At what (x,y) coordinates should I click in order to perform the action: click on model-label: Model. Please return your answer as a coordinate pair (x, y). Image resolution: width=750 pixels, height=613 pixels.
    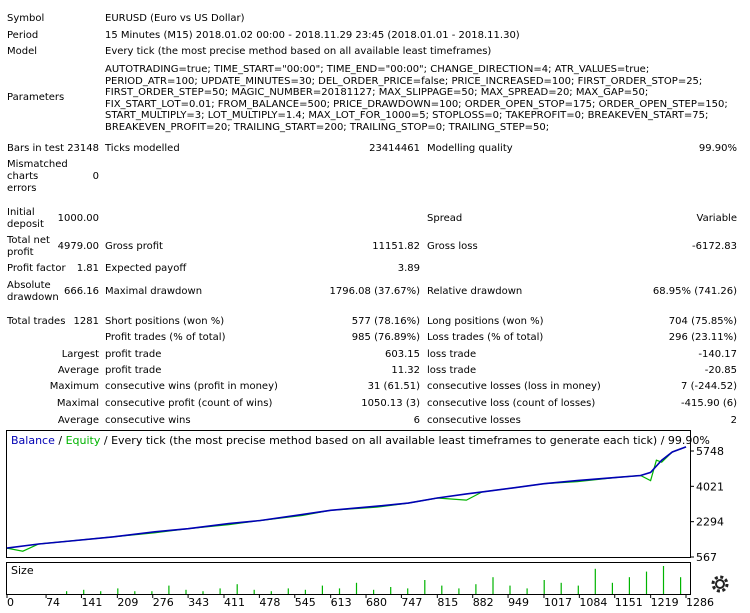
    Looking at the image, I should click on (22, 51).